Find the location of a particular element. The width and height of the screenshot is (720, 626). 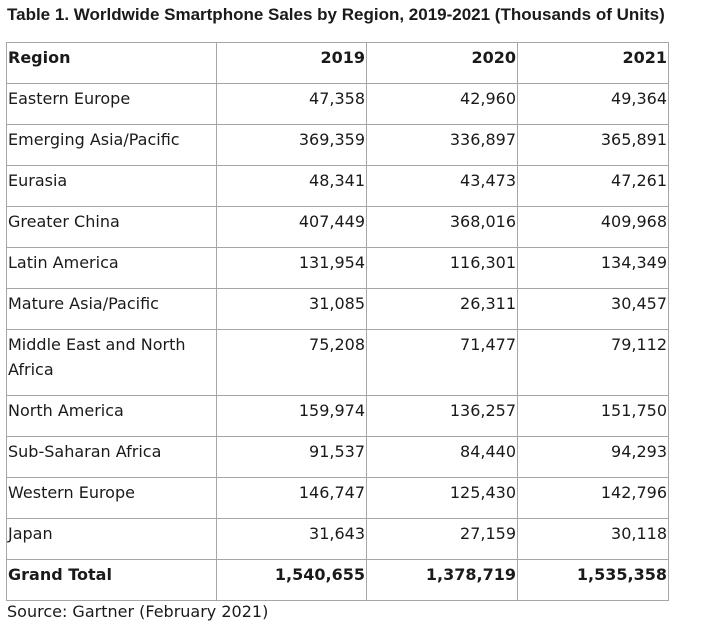

table-row: Mature Asia/Pacific 31,085 26,311 30,457 is located at coordinates (337, 309).